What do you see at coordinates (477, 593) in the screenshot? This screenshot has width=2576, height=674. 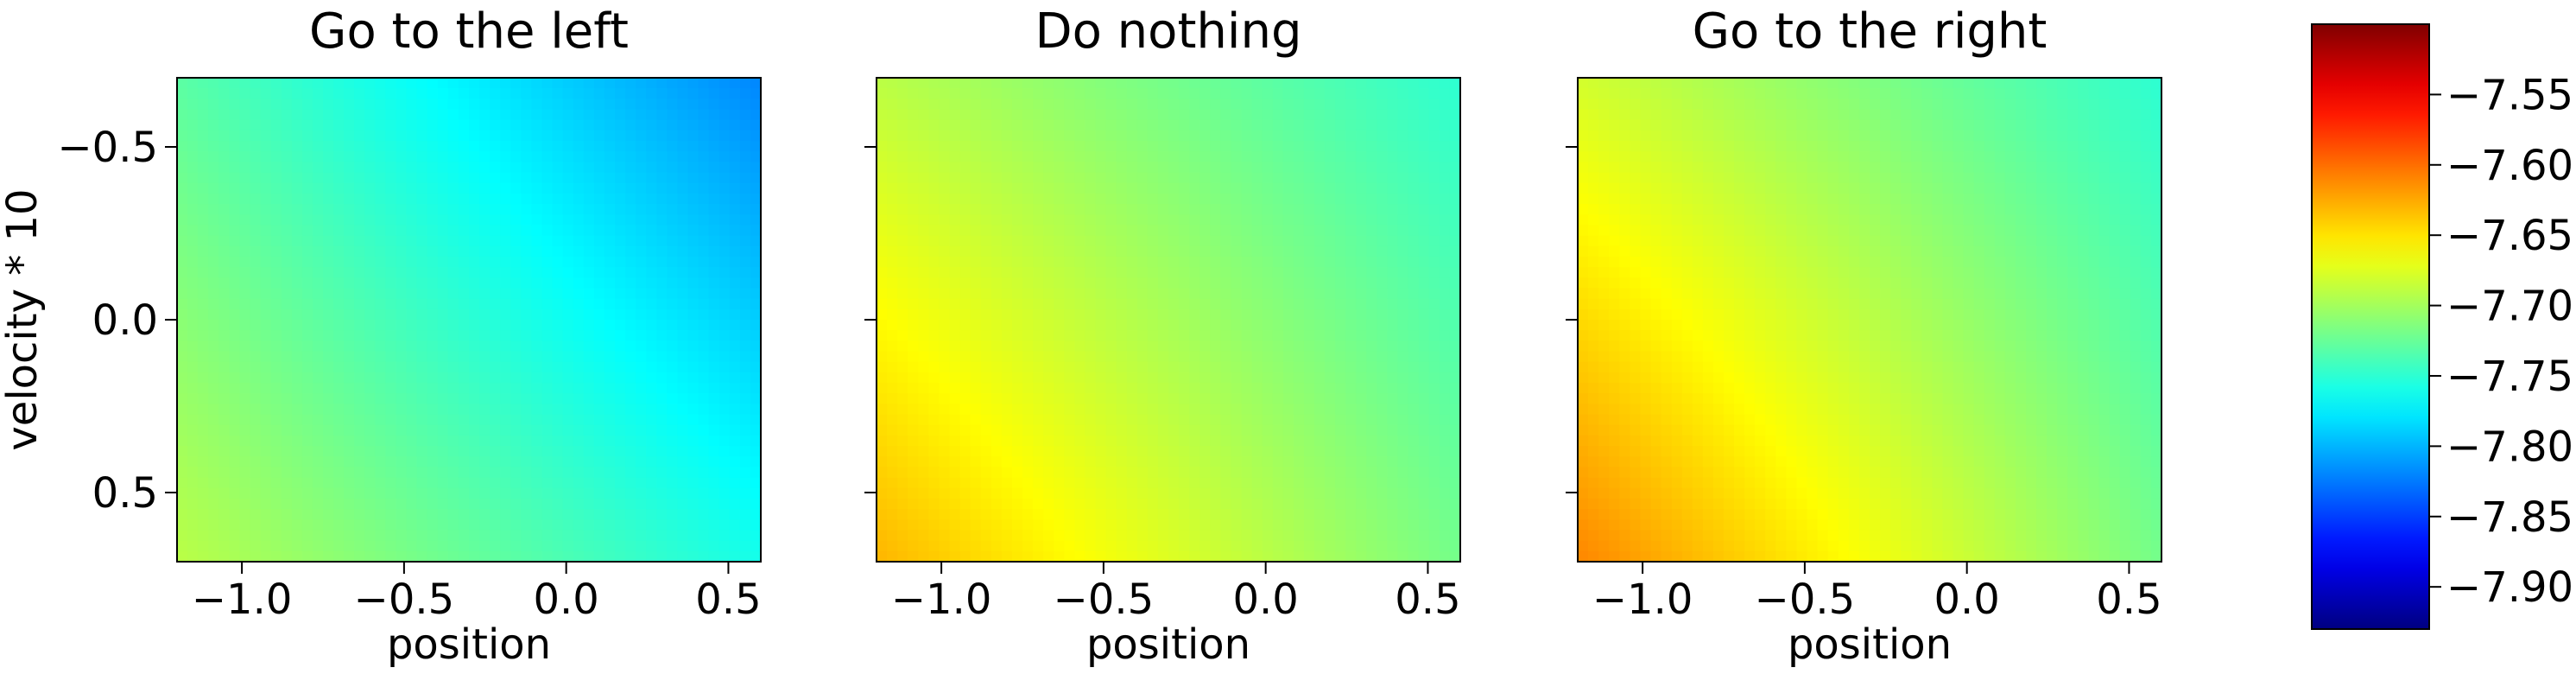 I see `x-ticks: −1.0 −0.5 0.0 0.5` at bounding box center [477, 593].